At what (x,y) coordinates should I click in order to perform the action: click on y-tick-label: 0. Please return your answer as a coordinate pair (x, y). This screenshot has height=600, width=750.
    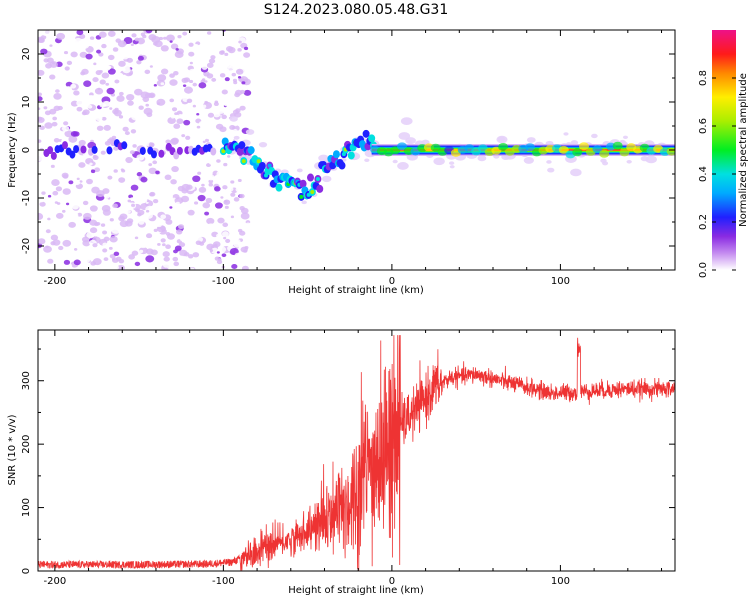
    Looking at the image, I should click on (26, 150).